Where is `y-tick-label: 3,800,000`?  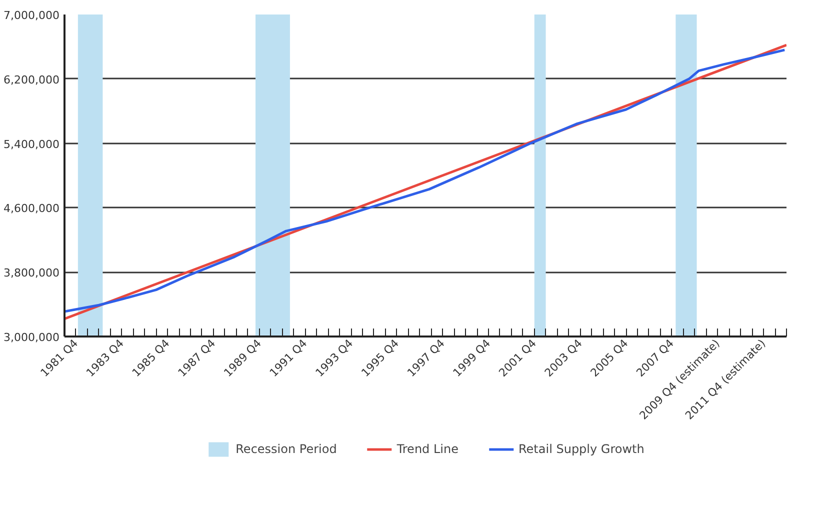
y-tick-label: 3,800,000 is located at coordinates (32, 273).